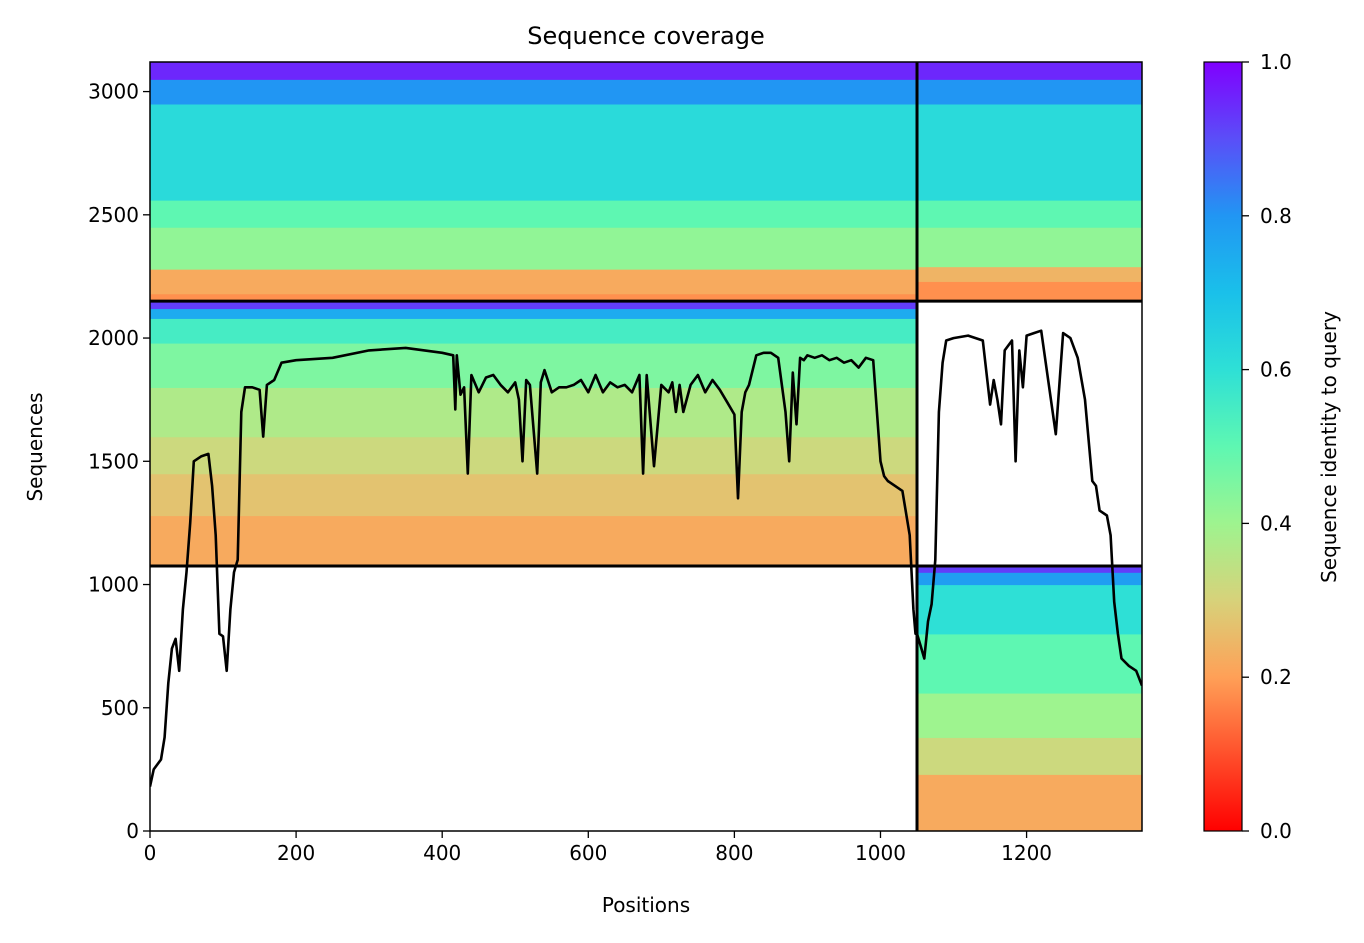 The height and width of the screenshot is (943, 1364). What do you see at coordinates (150, 853) in the screenshot?
I see `x-tick-label: 0` at bounding box center [150, 853].